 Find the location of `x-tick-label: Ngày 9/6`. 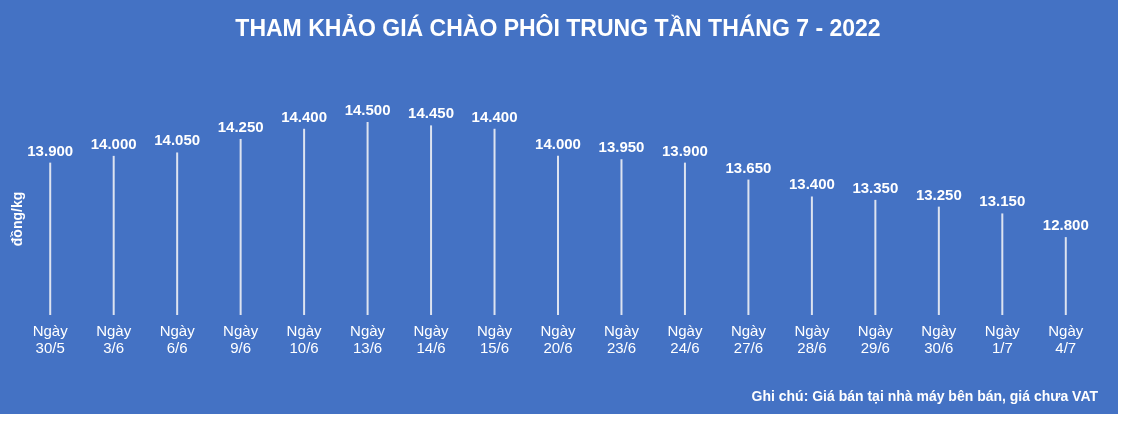

x-tick-label: Ngày 9/6 is located at coordinates (241, 338).